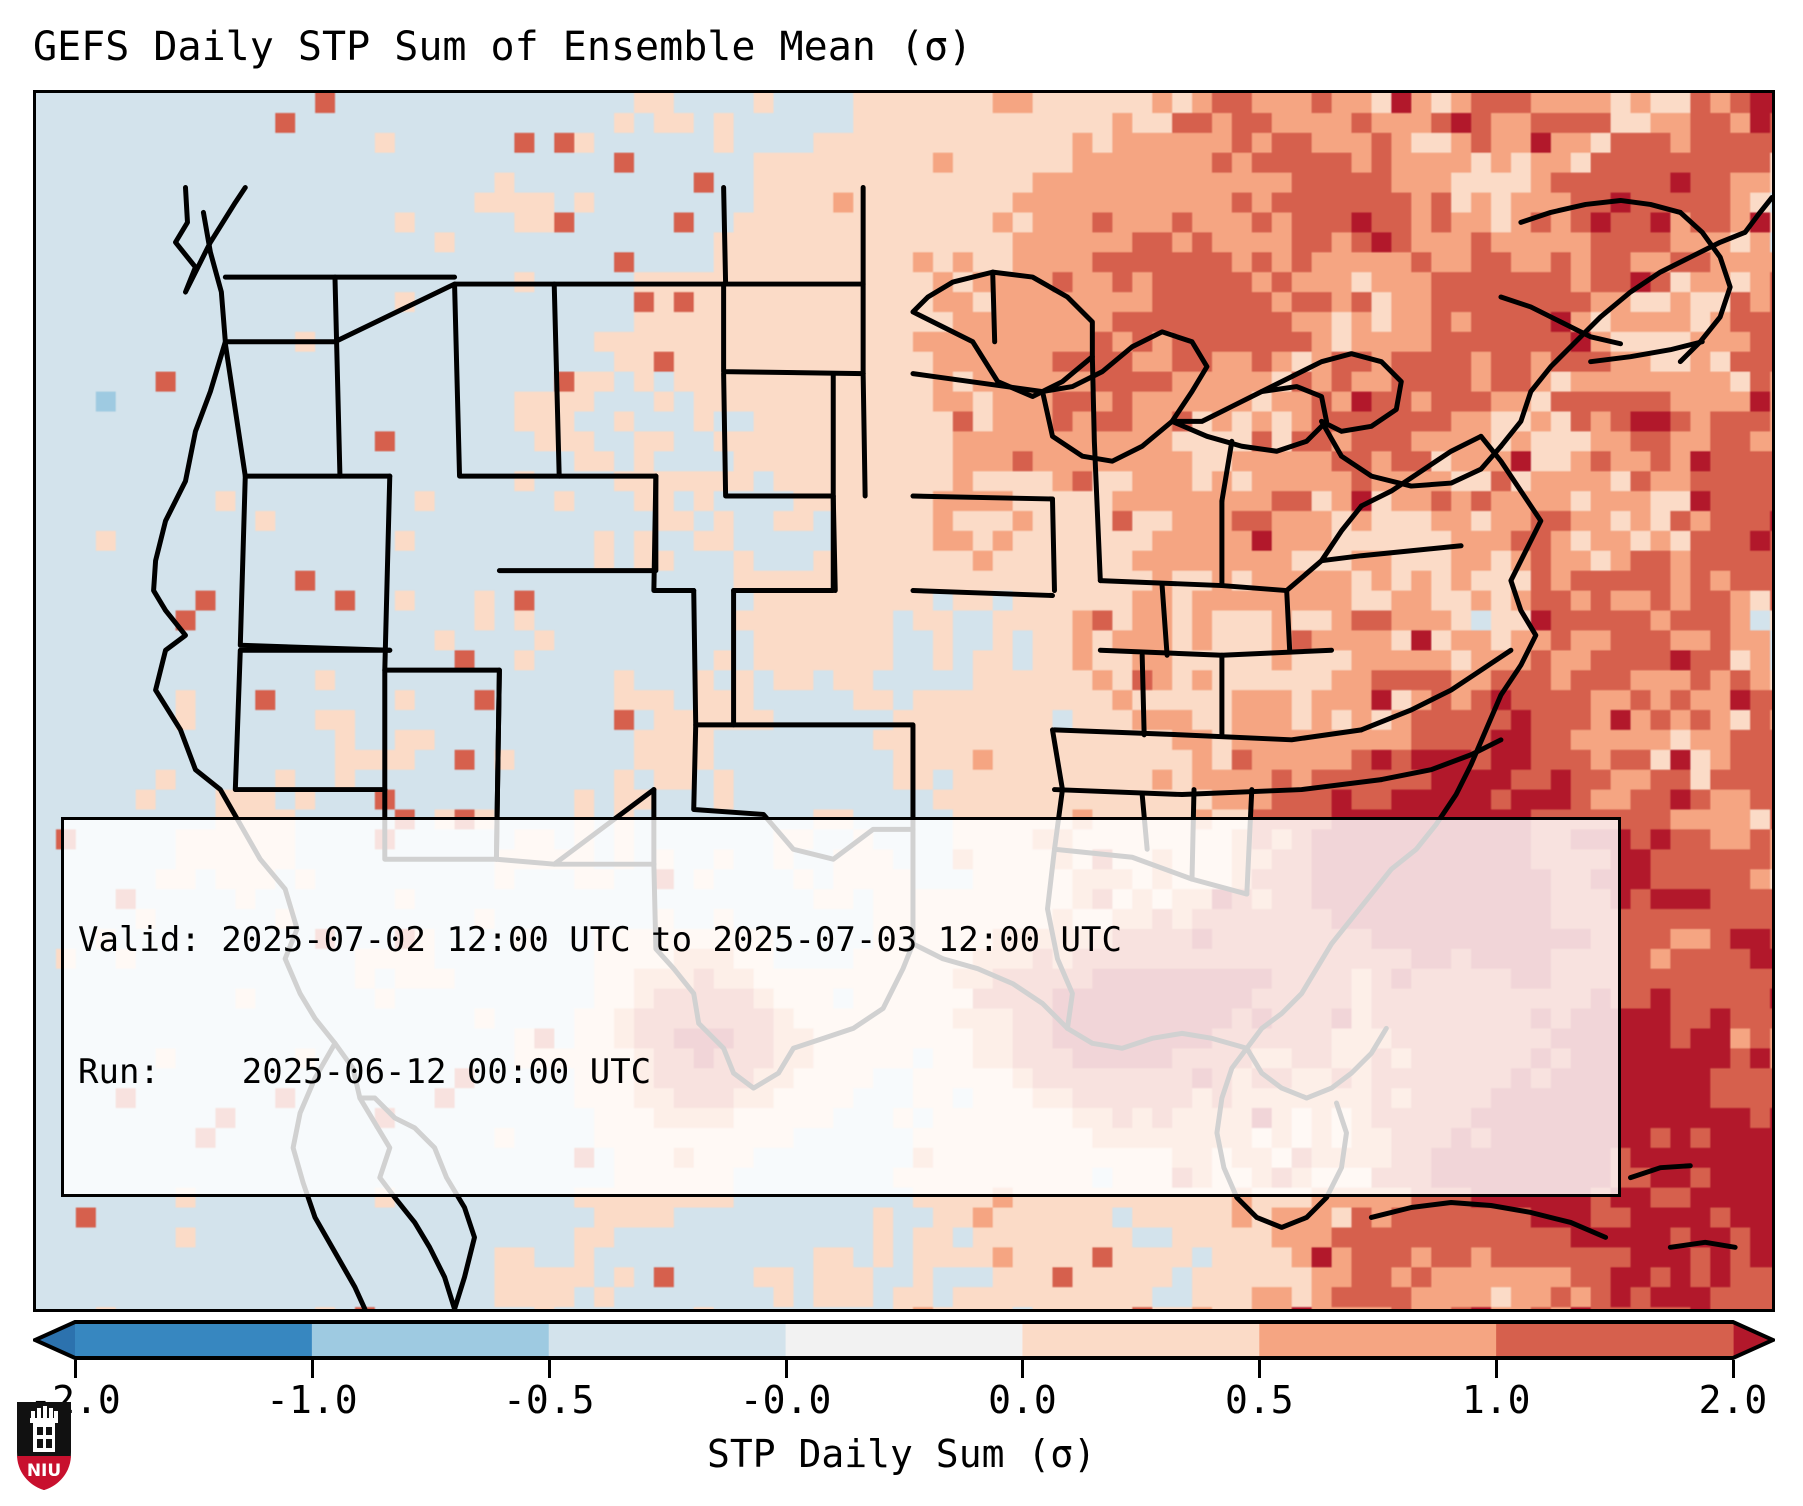  What do you see at coordinates (901, 1454) in the screenshot?
I see `colorbar-title: STP Daily Sum (σ)` at bounding box center [901, 1454].